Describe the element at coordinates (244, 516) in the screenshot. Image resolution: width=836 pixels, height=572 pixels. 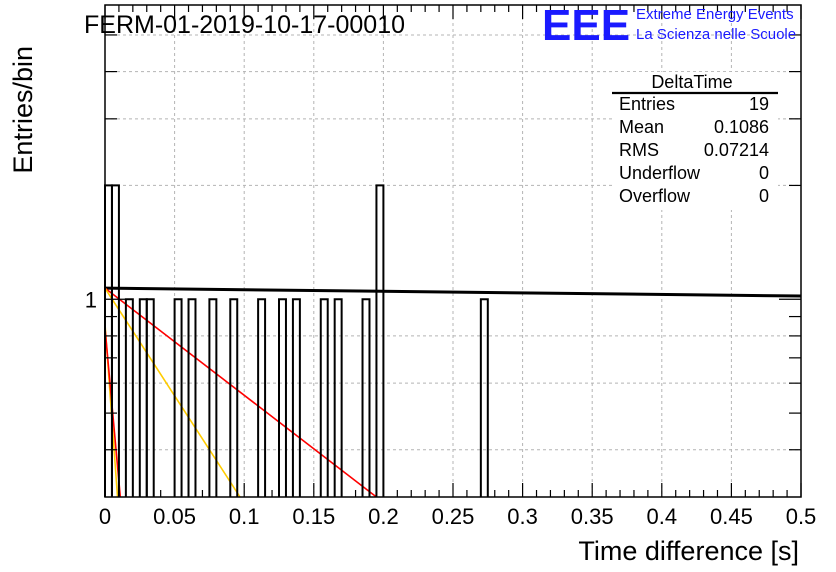
I see `x-tick-label: 0.1` at that location.